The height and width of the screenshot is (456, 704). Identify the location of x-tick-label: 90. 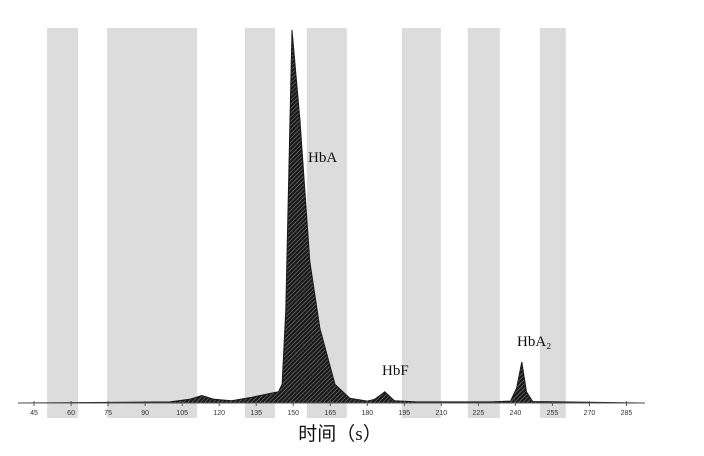
(145, 413).